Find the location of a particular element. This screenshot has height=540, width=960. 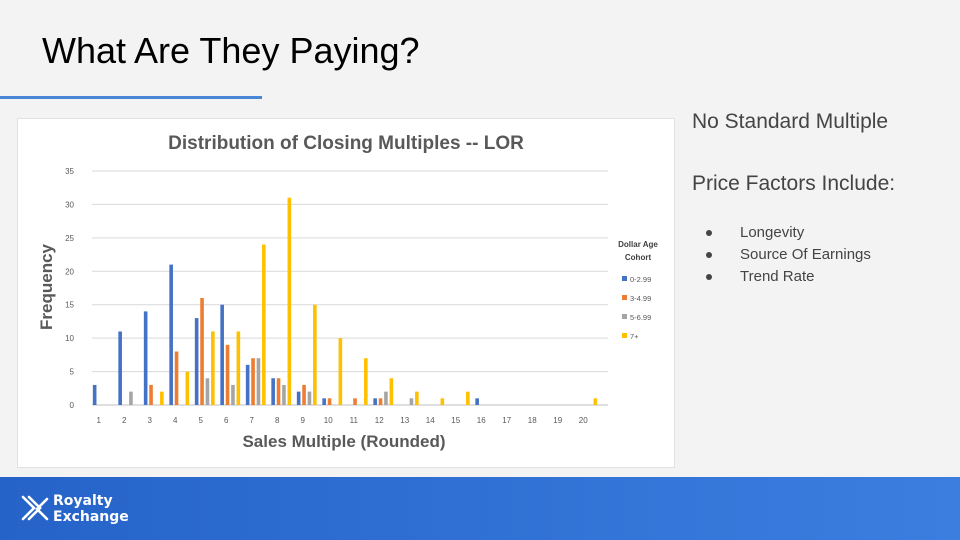

x-axis-label: Sales Multiple (Rounded) is located at coordinates (343, 441).